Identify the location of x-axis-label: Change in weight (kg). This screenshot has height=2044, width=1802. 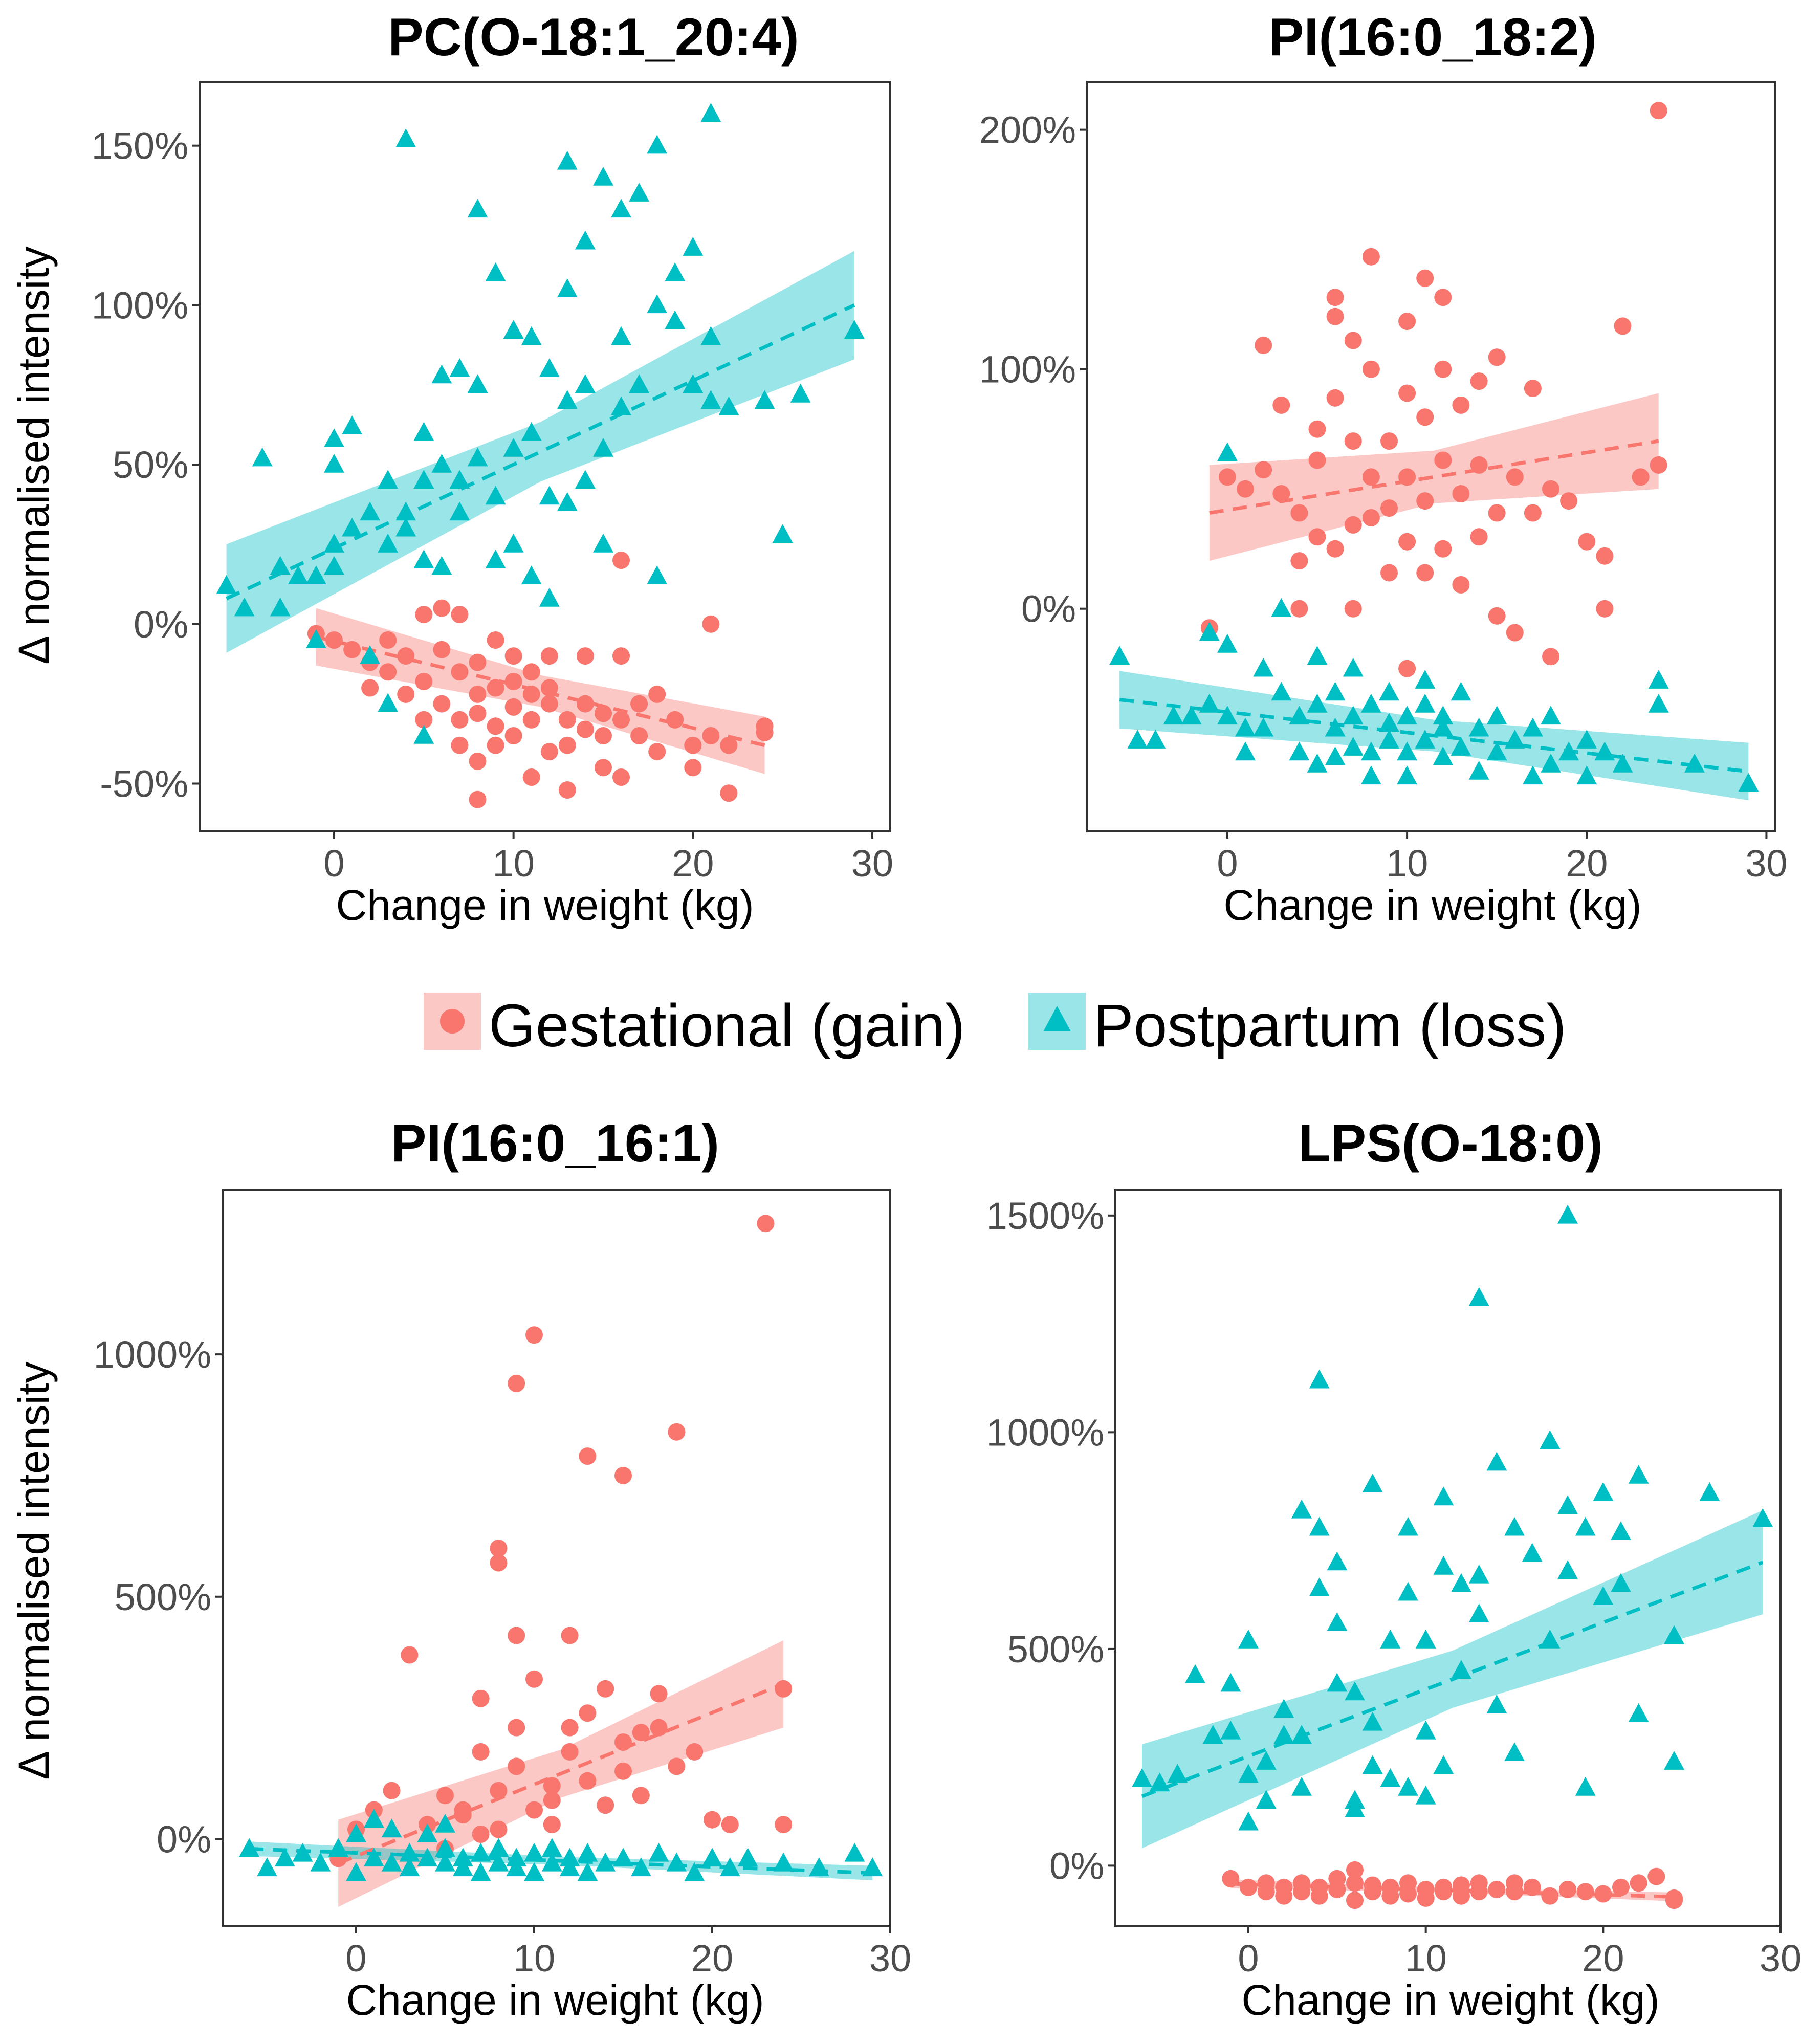
(545, 905).